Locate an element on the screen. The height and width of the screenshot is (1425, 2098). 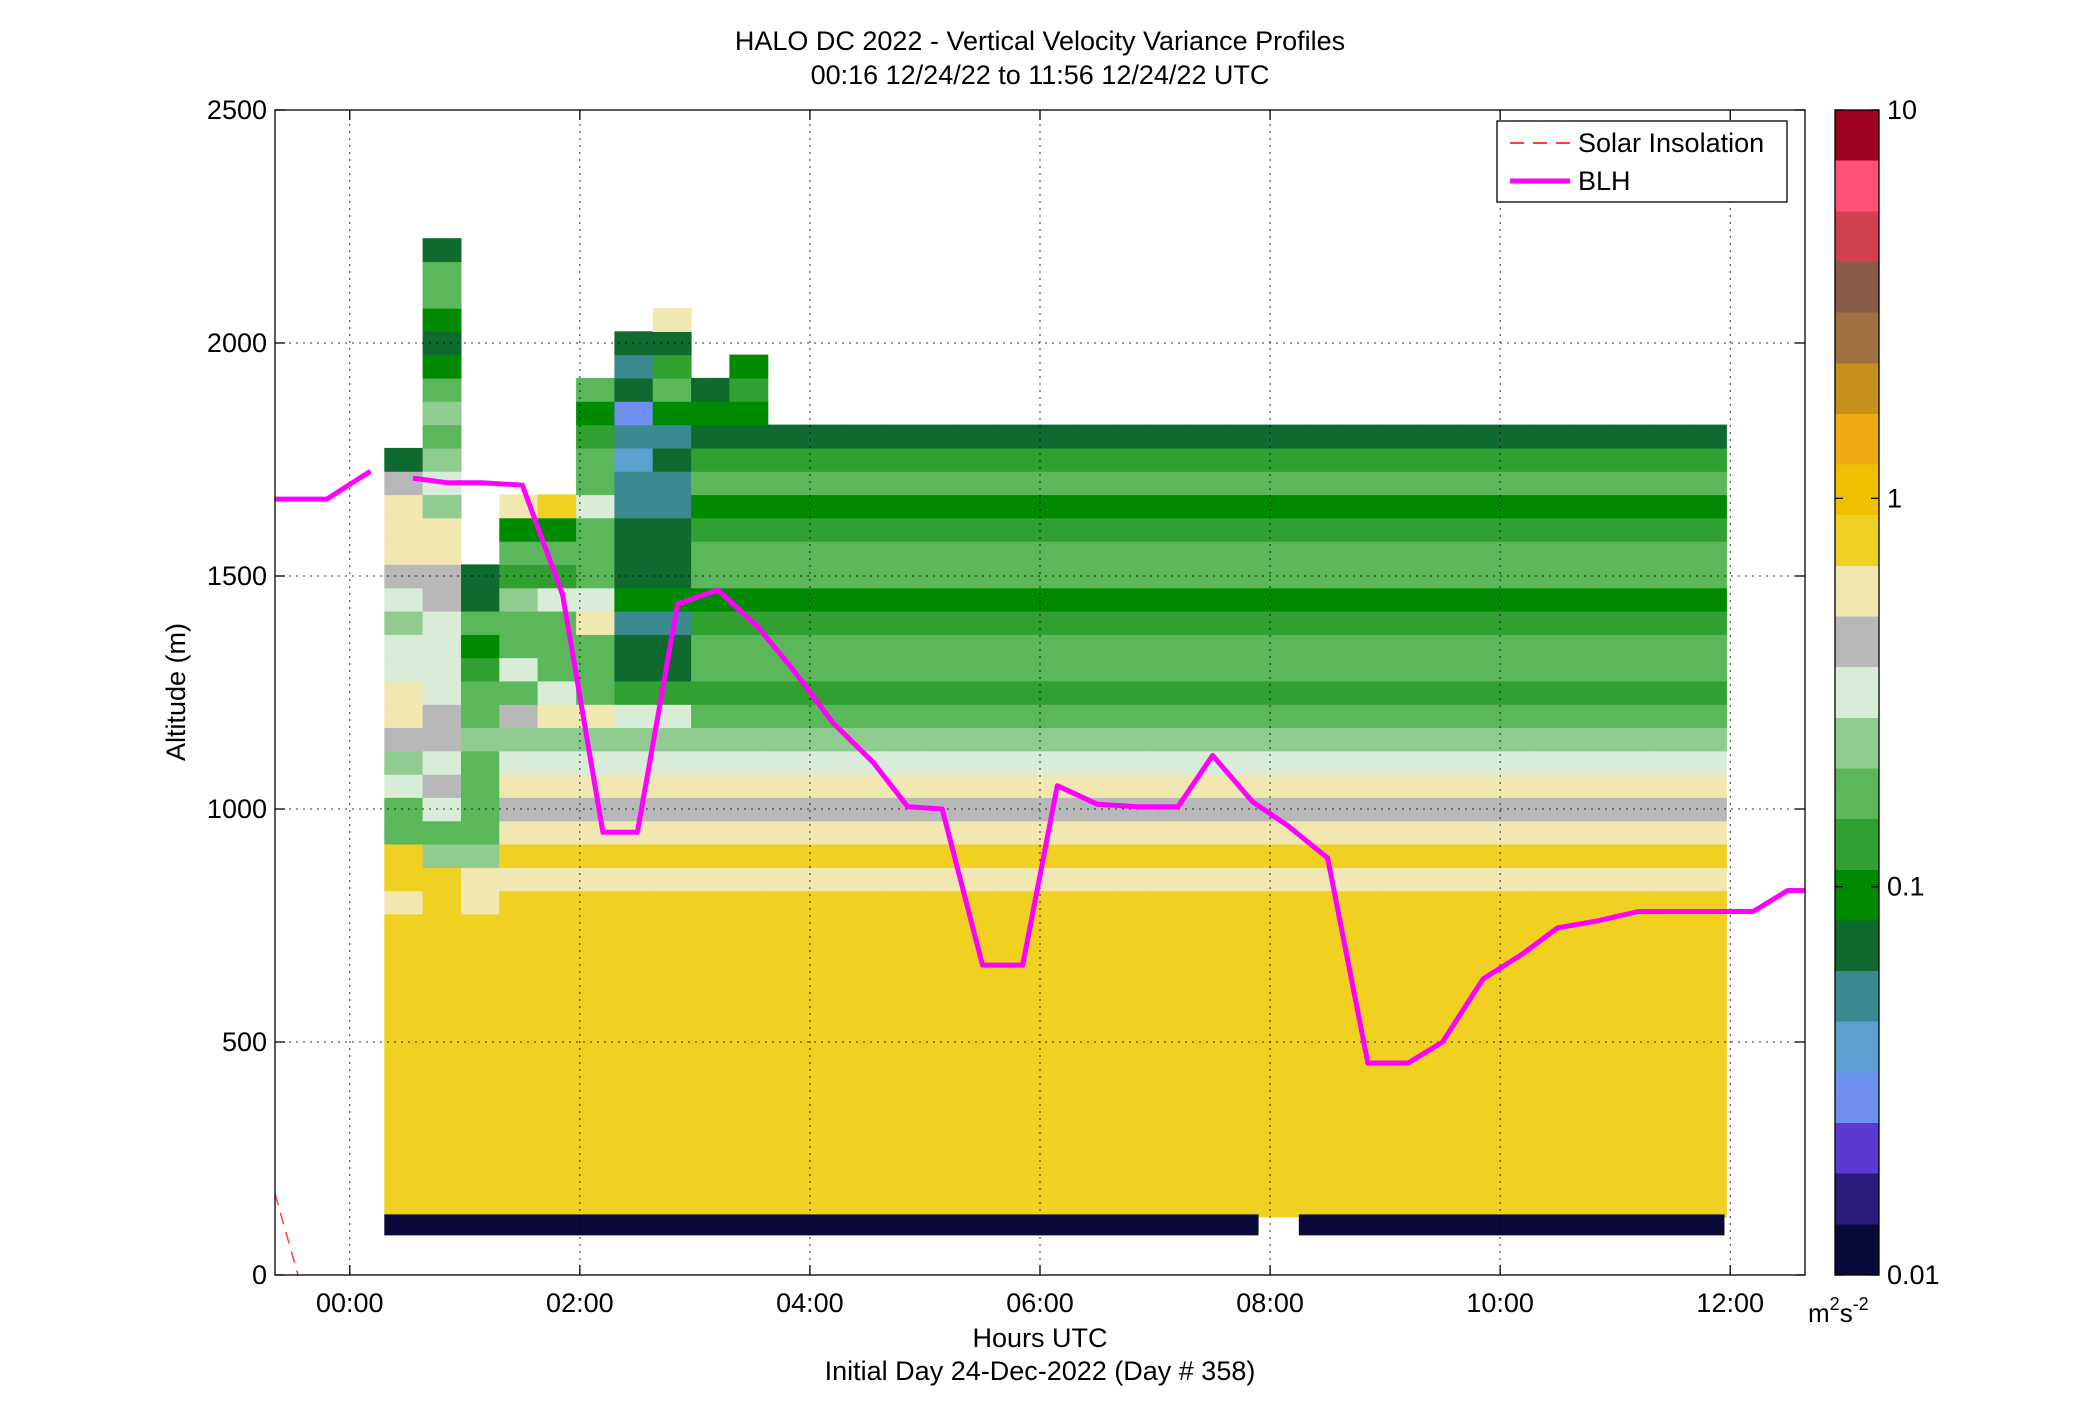
colorbar-unit-s: s is located at coordinates (1846, 1313).